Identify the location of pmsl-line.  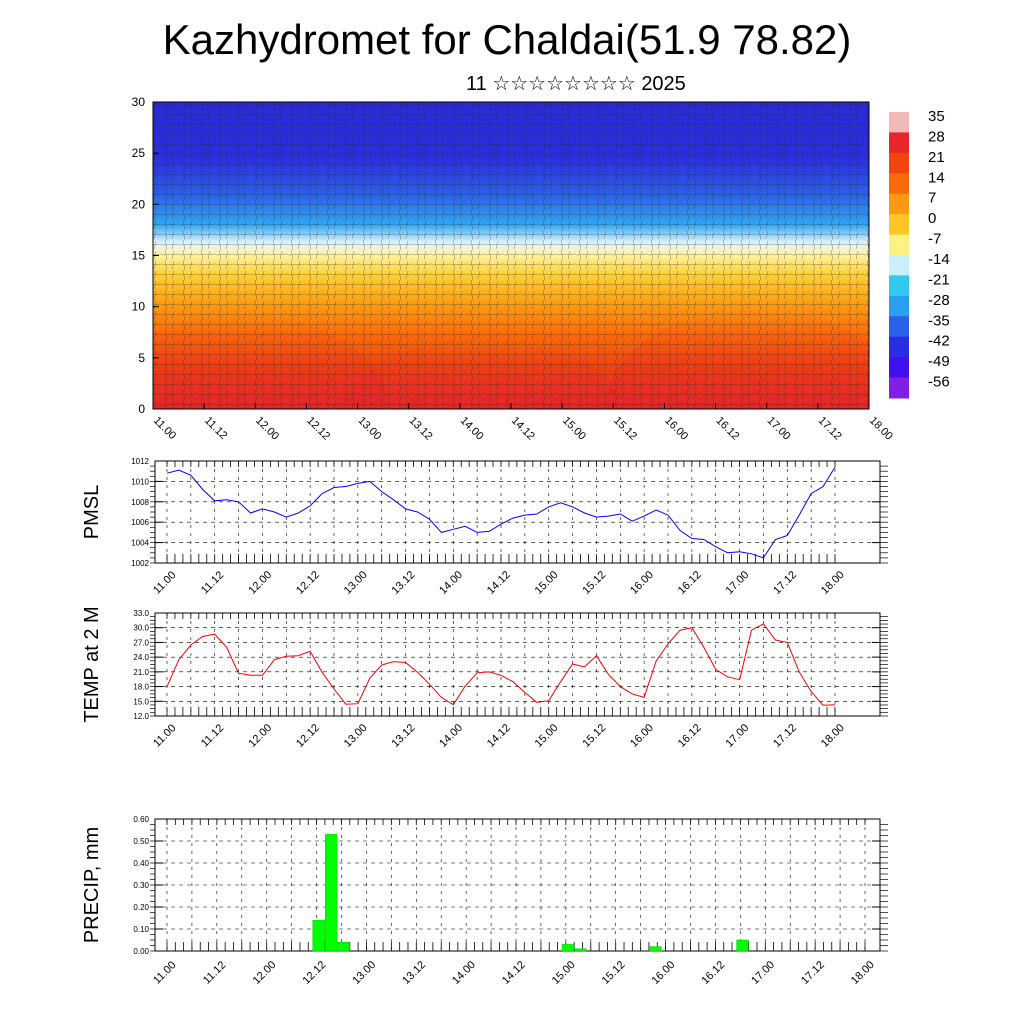
(501, 512).